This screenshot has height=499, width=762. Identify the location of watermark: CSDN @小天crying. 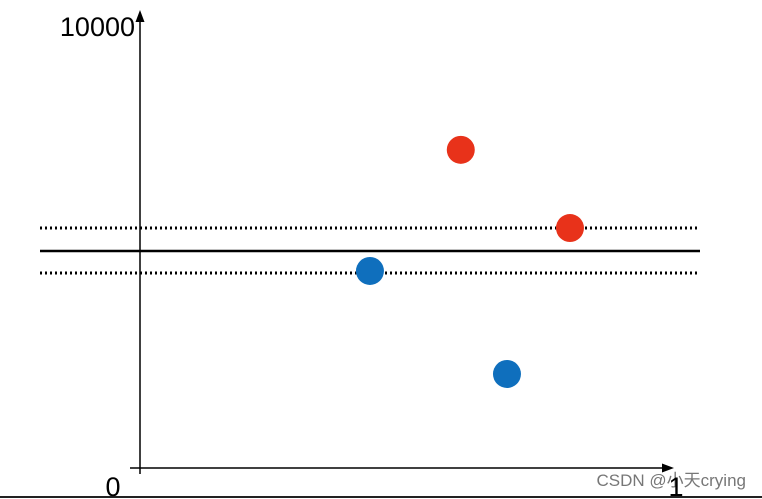
(672, 480).